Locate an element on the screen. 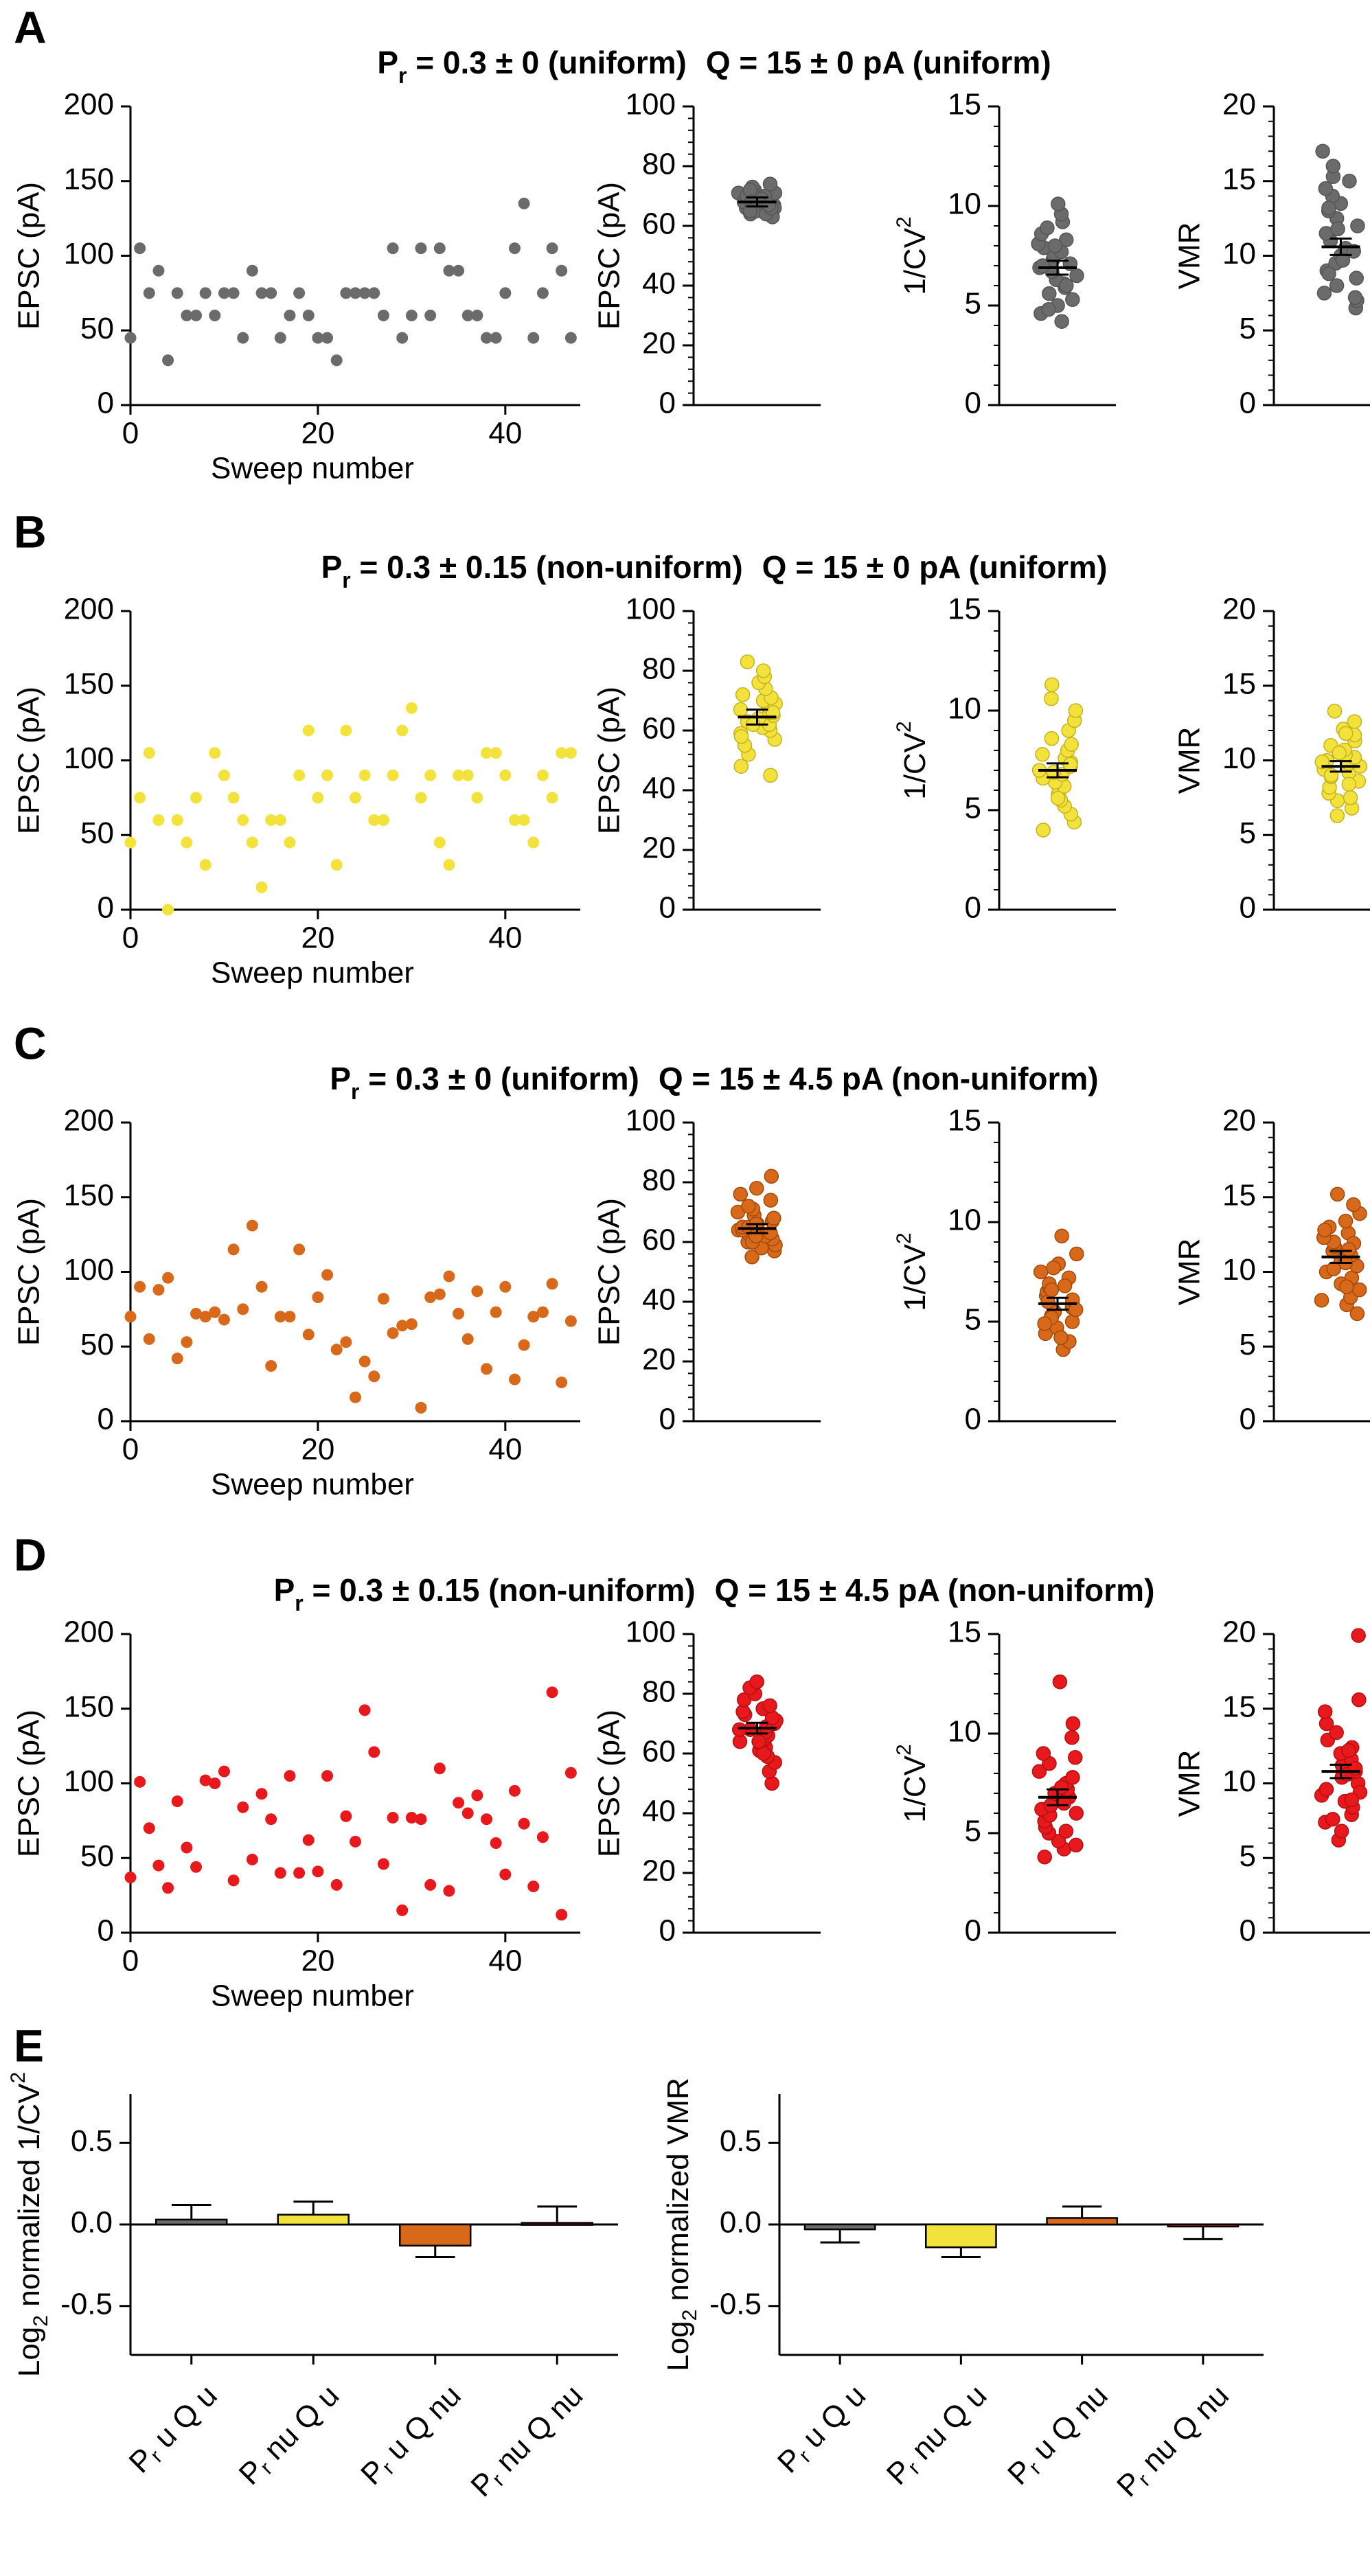 This screenshot has width=1370, height=2576. x-category-label: Pr nu Q u is located at coordinates (937, 2435).